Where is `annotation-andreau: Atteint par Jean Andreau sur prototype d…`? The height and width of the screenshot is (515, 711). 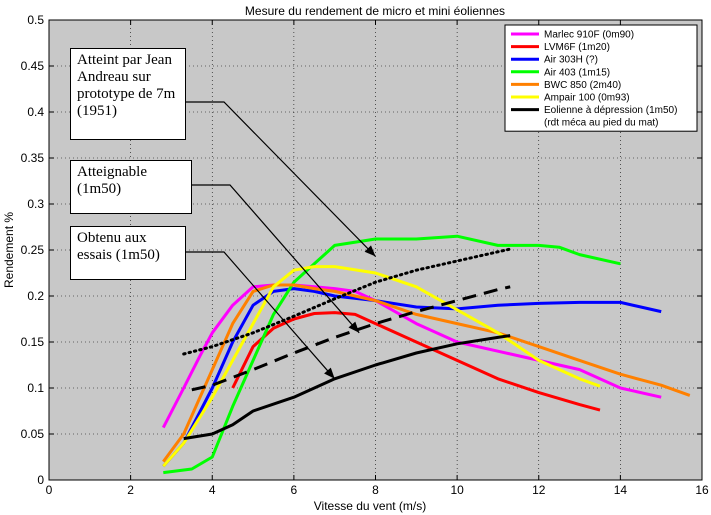 annotation-andreau: Atteint par Jean Andreau sur prototype d… is located at coordinates (128, 94).